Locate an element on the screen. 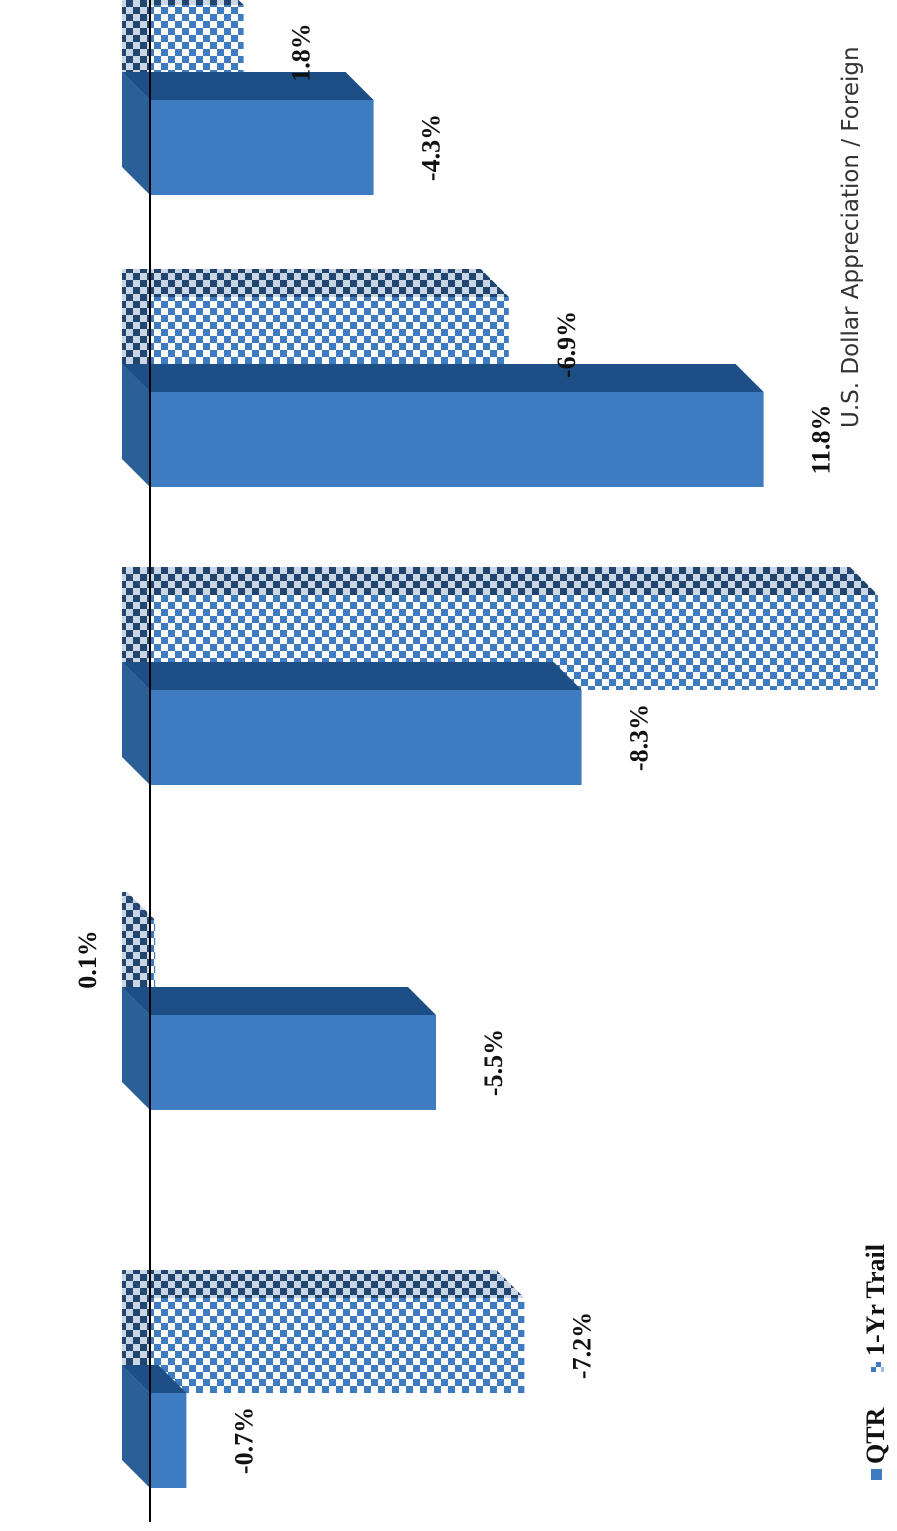  legend-label-qtr: QTR is located at coordinates (875, 1435).